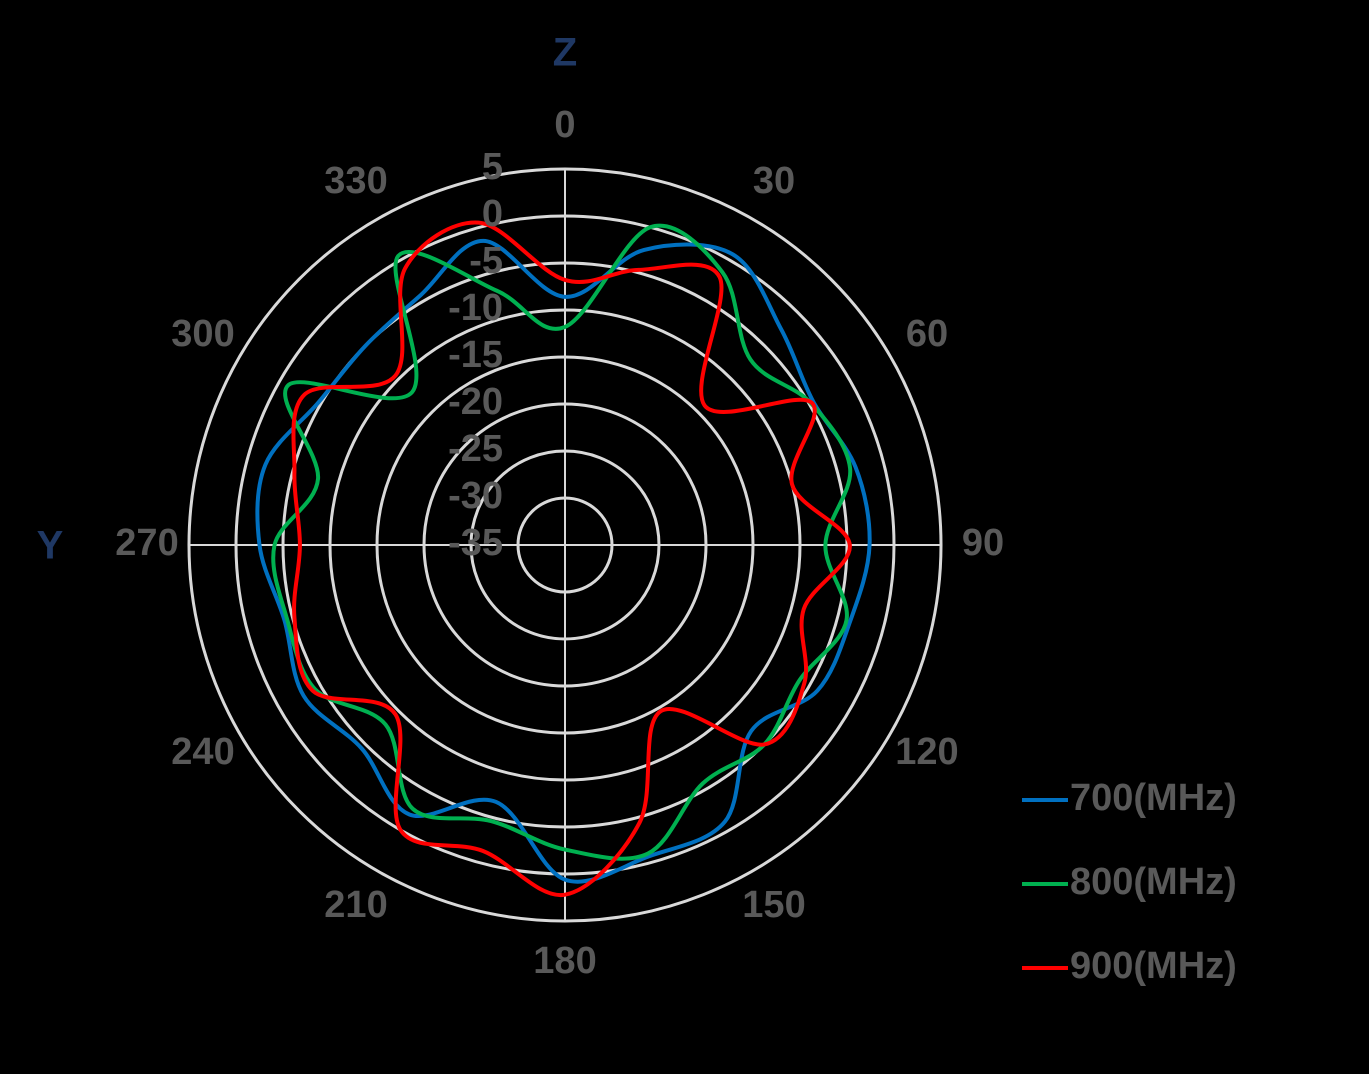 This screenshot has width=1369, height=1074. Describe the element at coordinates (475, 449) in the screenshot. I see `r-tick-label: -25` at that location.